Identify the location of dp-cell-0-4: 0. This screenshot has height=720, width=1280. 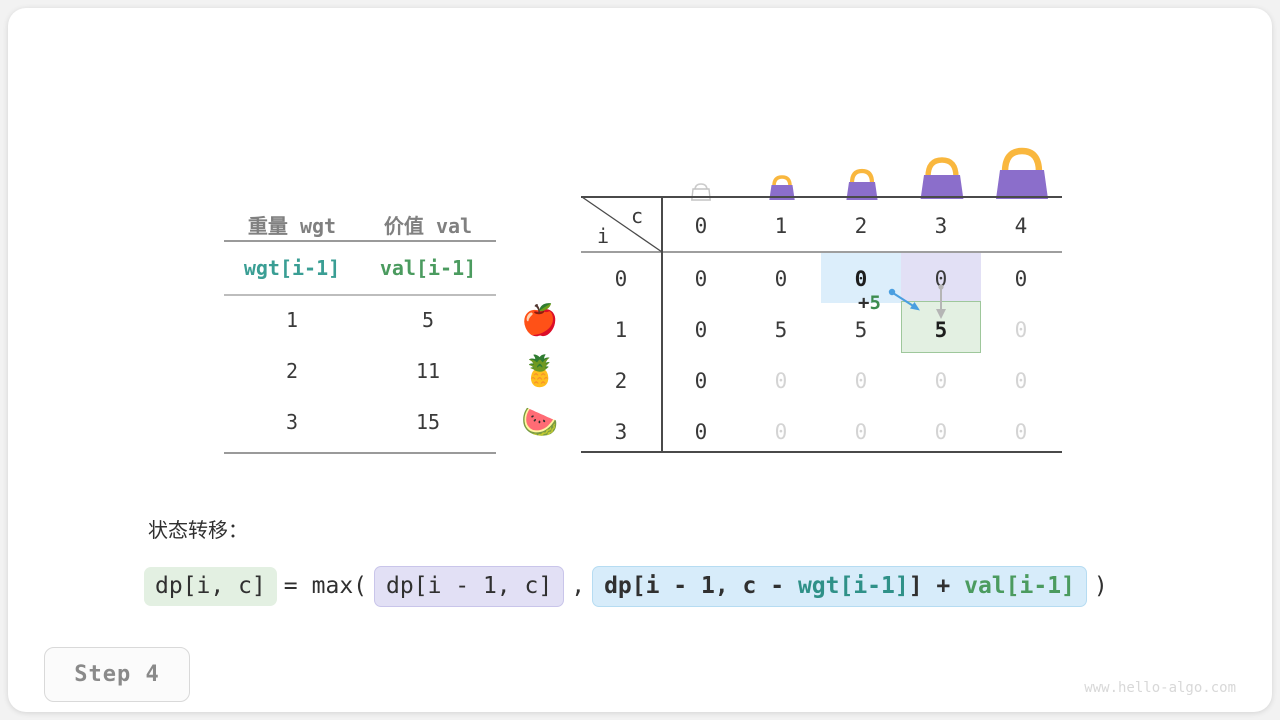
(1021, 279).